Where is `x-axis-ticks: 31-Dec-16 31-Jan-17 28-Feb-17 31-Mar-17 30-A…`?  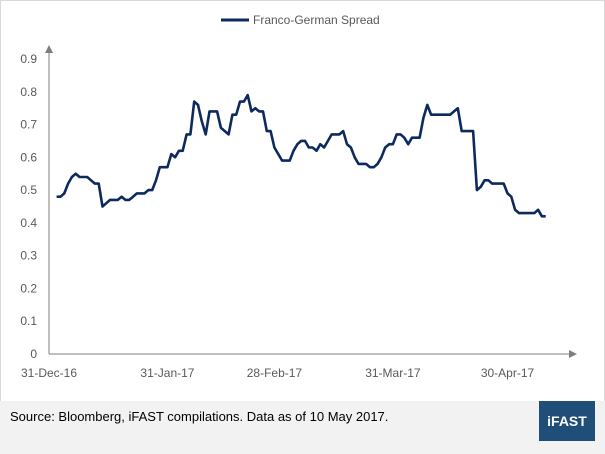
x-axis-ticks: 31-Dec-16 31-Jan-17 28-Feb-17 31-Mar-17 30-A… is located at coordinates (278, 373).